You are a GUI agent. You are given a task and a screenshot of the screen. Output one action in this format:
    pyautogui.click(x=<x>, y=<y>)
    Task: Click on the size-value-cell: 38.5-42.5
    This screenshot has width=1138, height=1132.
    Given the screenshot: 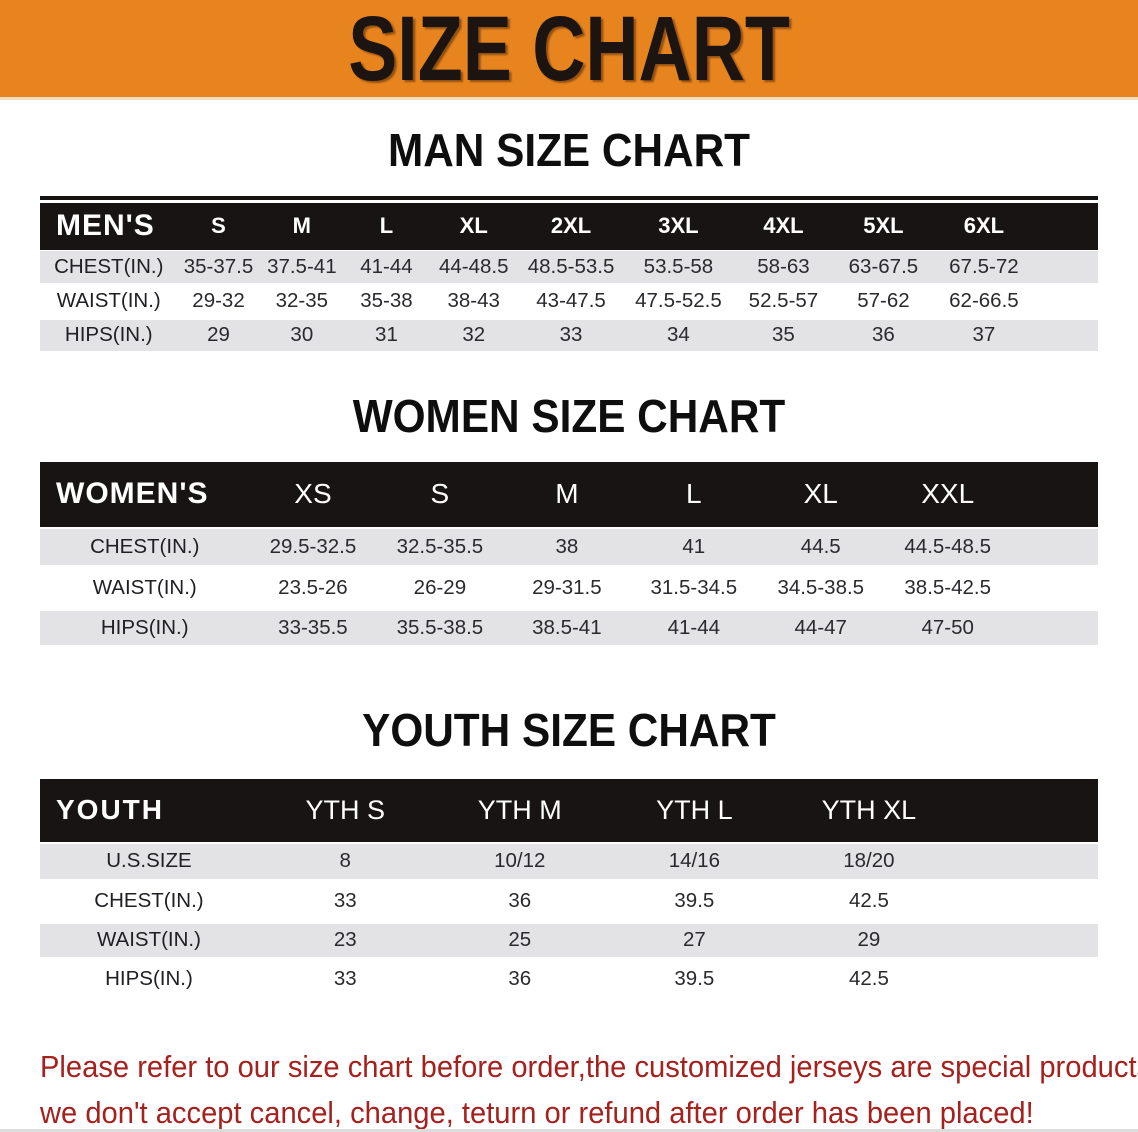 What is the action you would take?
    pyautogui.click(x=948, y=588)
    